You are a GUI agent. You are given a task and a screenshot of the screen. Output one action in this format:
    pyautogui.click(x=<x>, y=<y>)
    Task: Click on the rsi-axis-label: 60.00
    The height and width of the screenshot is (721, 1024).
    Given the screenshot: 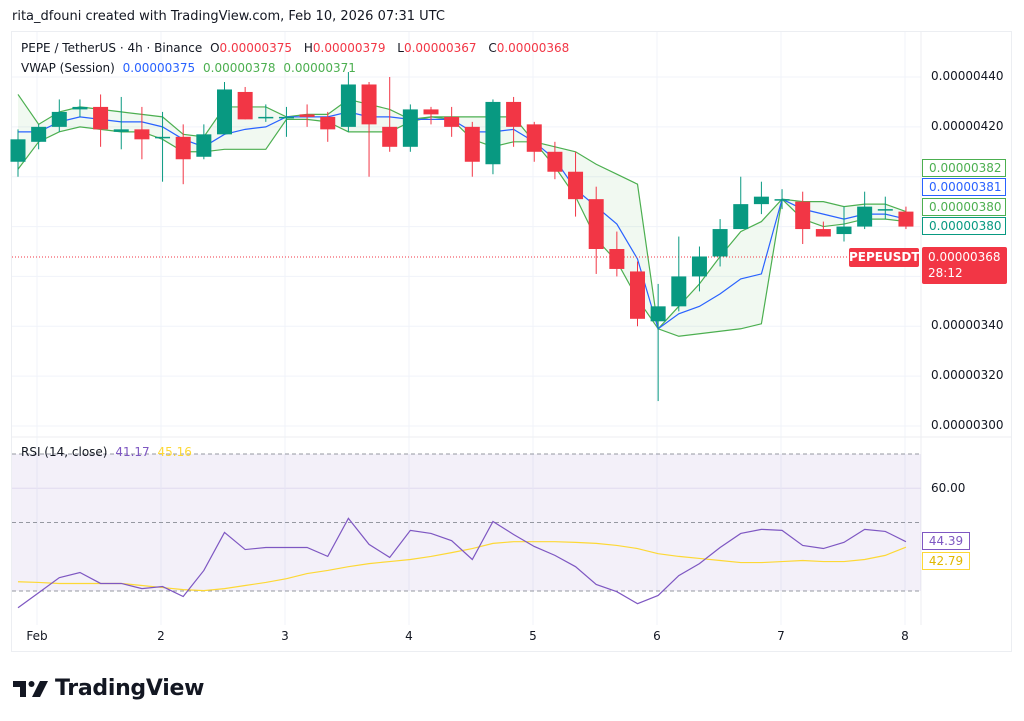 What is the action you would take?
    pyautogui.click(x=948, y=488)
    